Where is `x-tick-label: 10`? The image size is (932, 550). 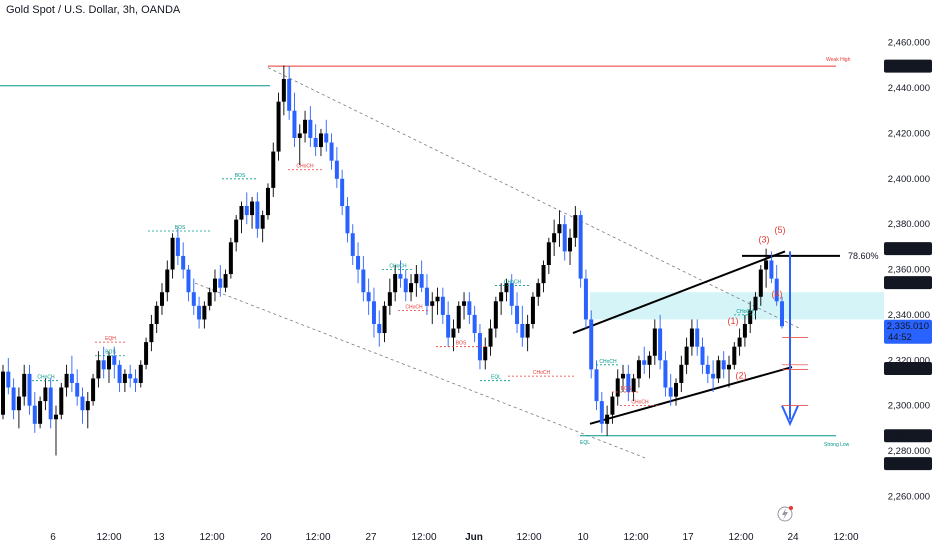 x-tick-label: 10 is located at coordinates (583, 537).